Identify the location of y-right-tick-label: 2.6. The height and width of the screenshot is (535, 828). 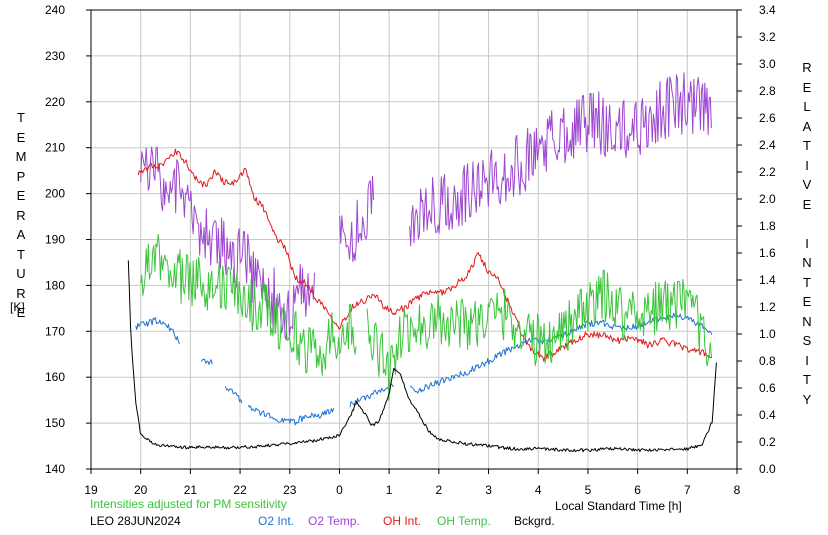
(767, 118).